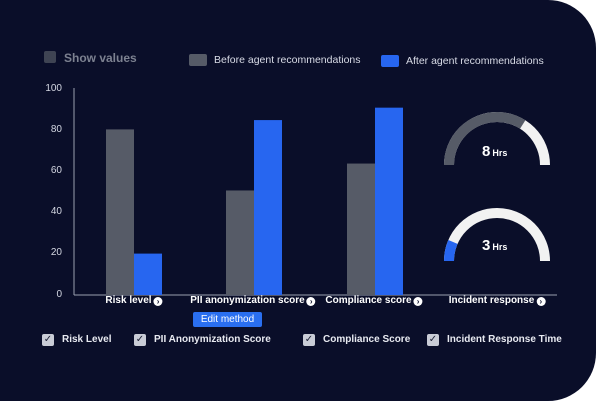  I want to click on edit-method-button: Edit method, so click(227, 319).